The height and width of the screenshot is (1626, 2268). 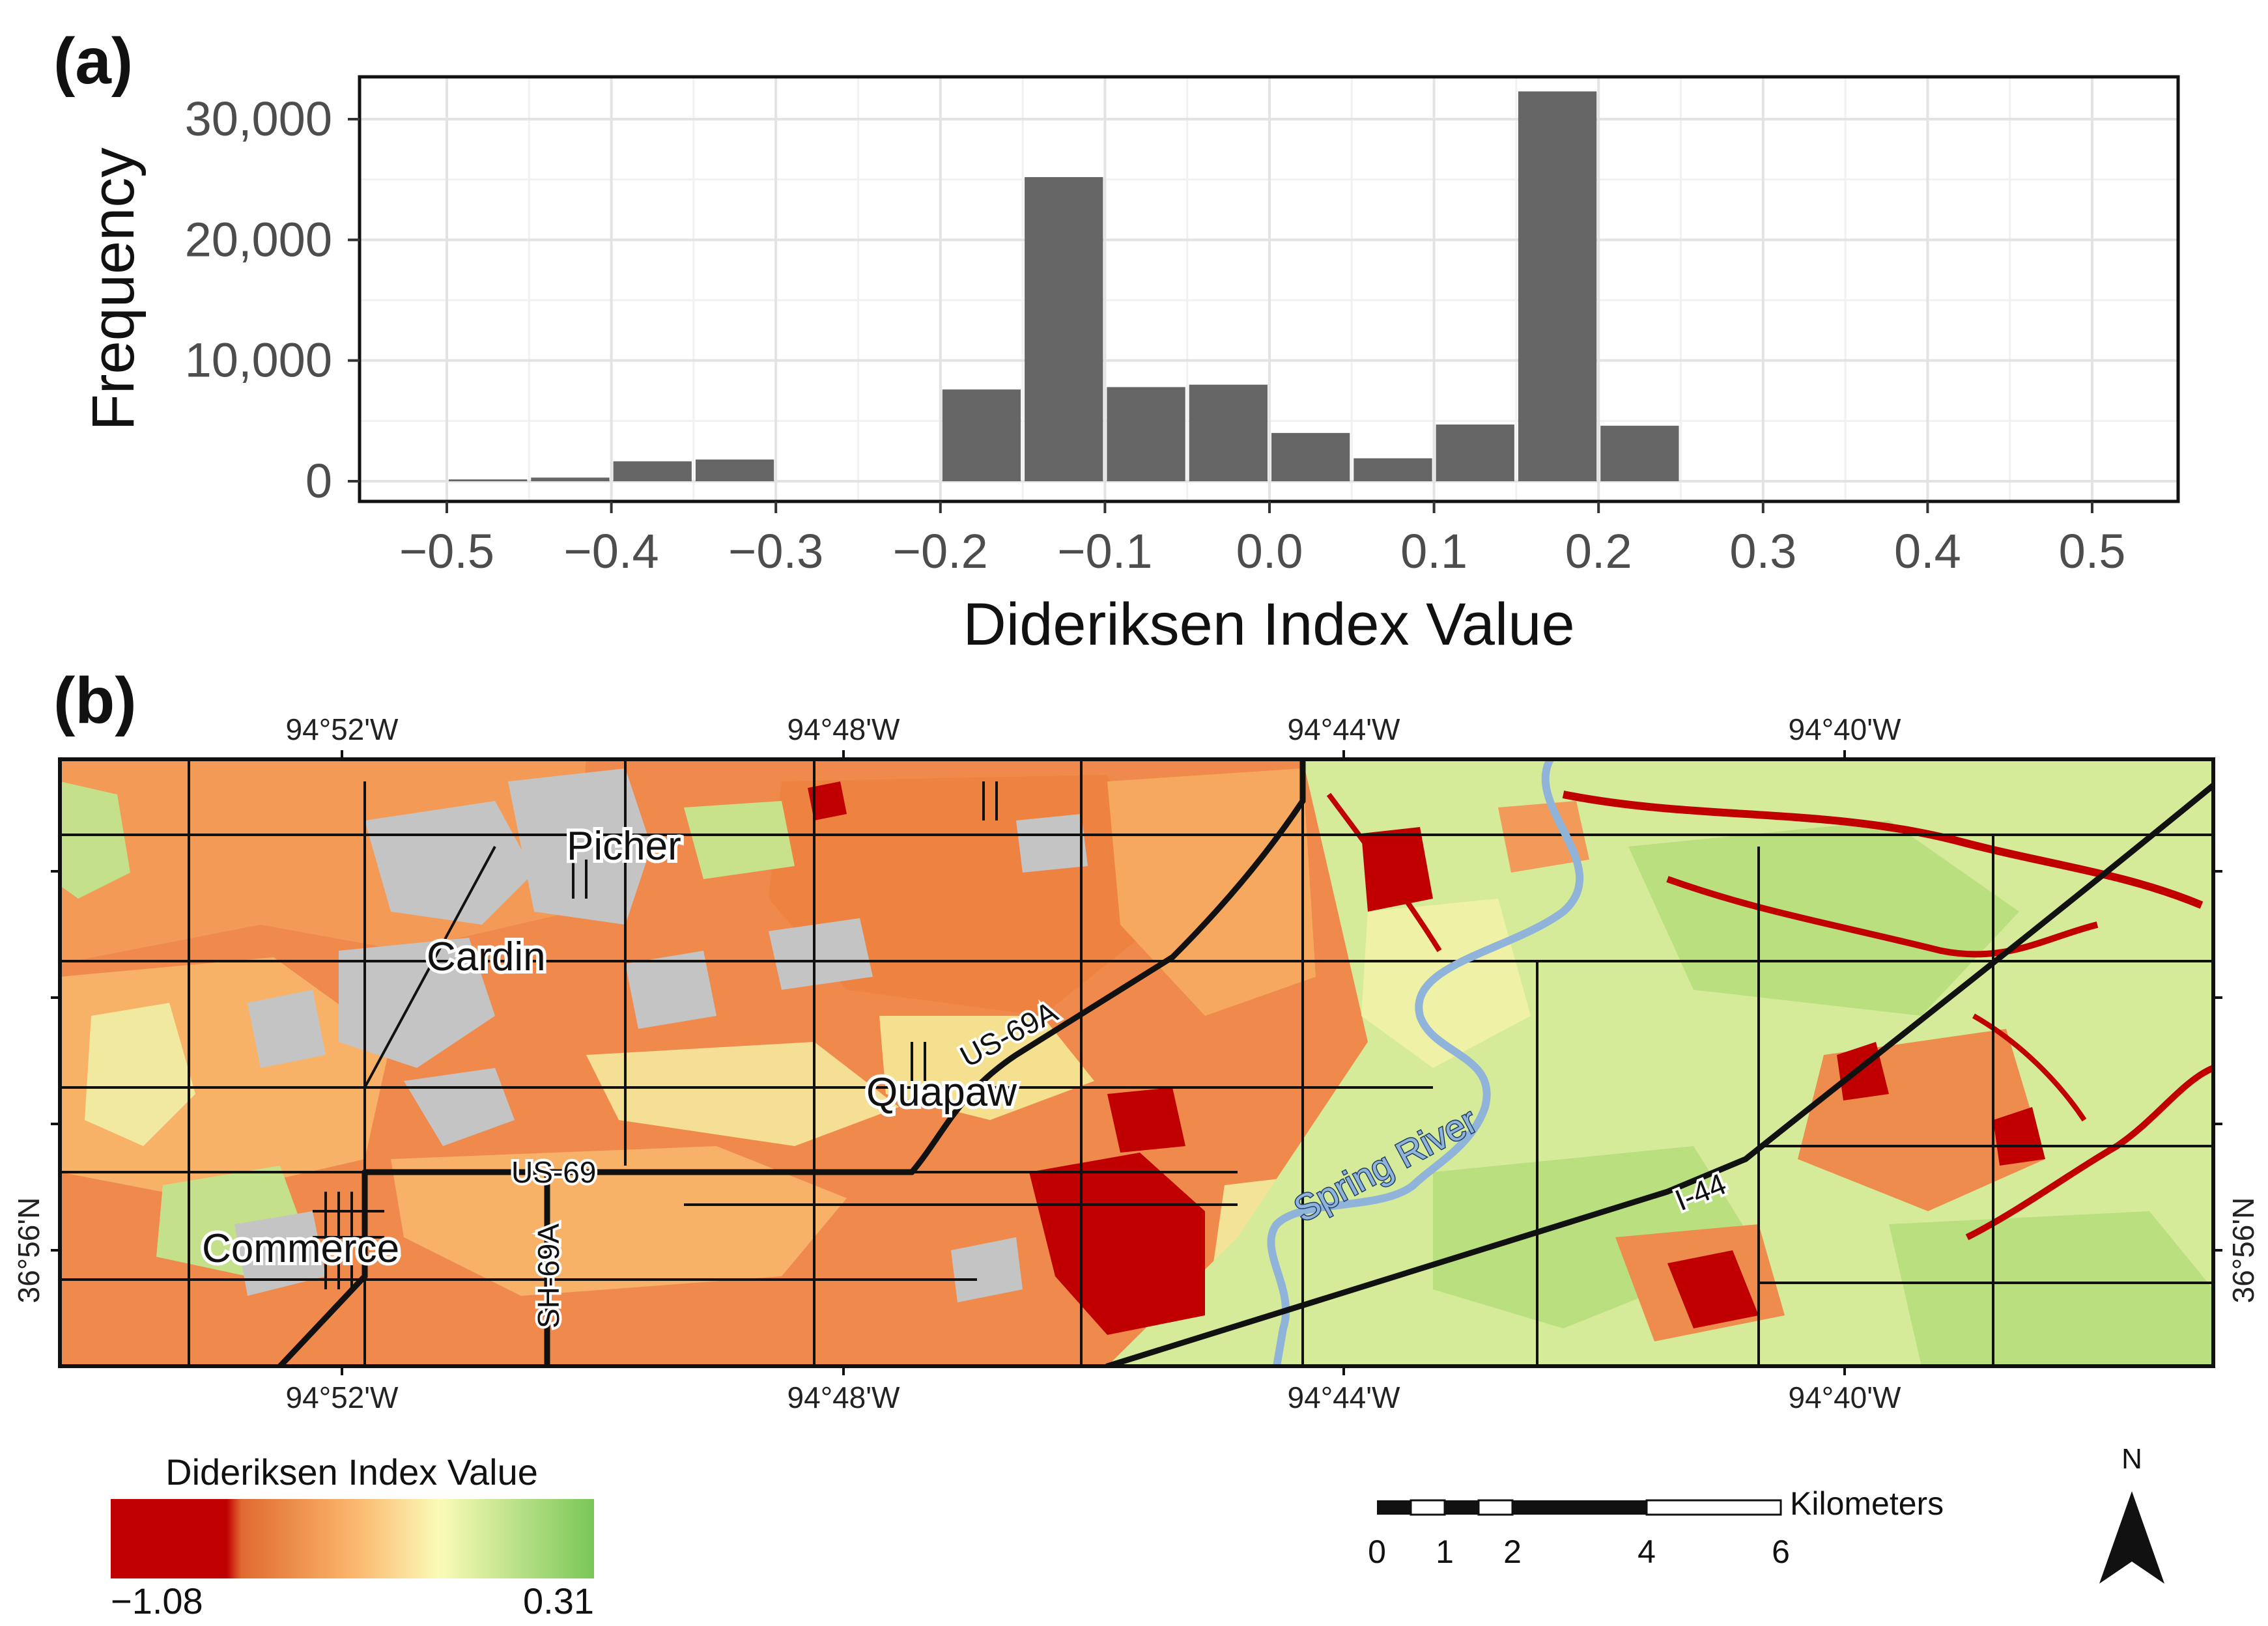 What do you see at coordinates (318, 481) in the screenshot?
I see `y-tick-label: 0` at bounding box center [318, 481].